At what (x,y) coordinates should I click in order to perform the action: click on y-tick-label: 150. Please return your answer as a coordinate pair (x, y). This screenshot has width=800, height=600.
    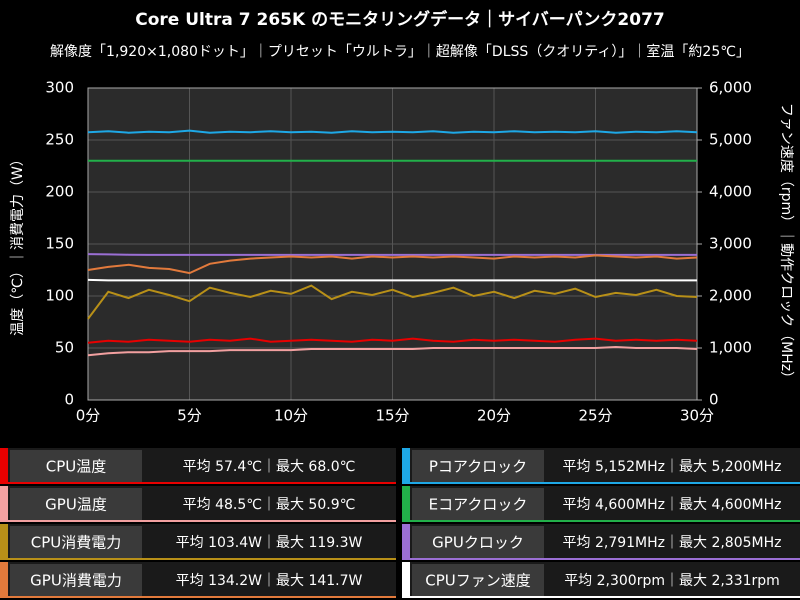
    Looking at the image, I should click on (59, 244).